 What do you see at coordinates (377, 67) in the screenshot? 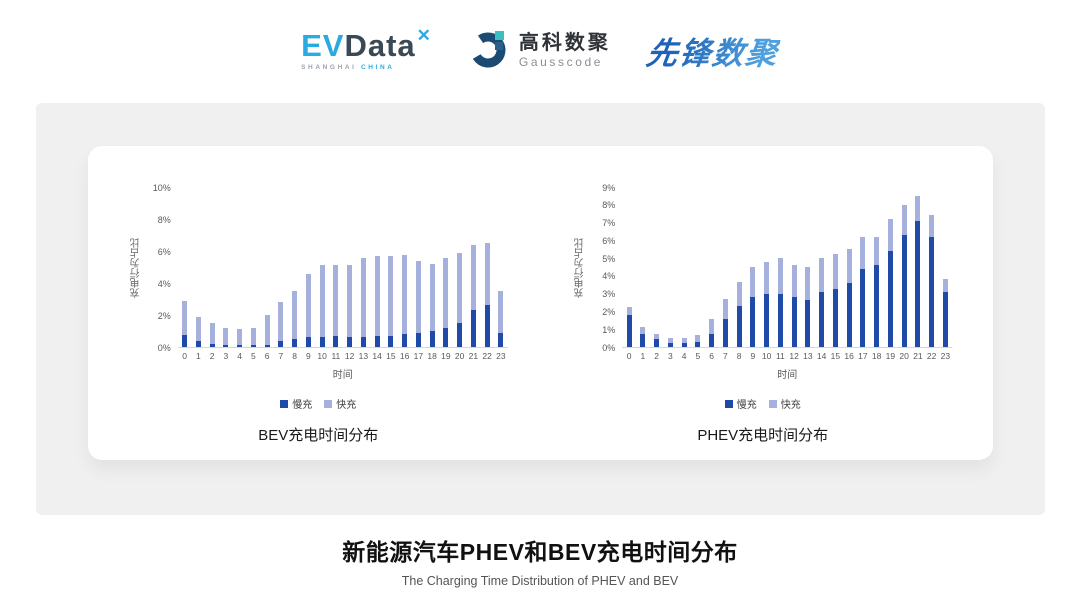
I see `evdata-china-label: CHINA` at bounding box center [377, 67].